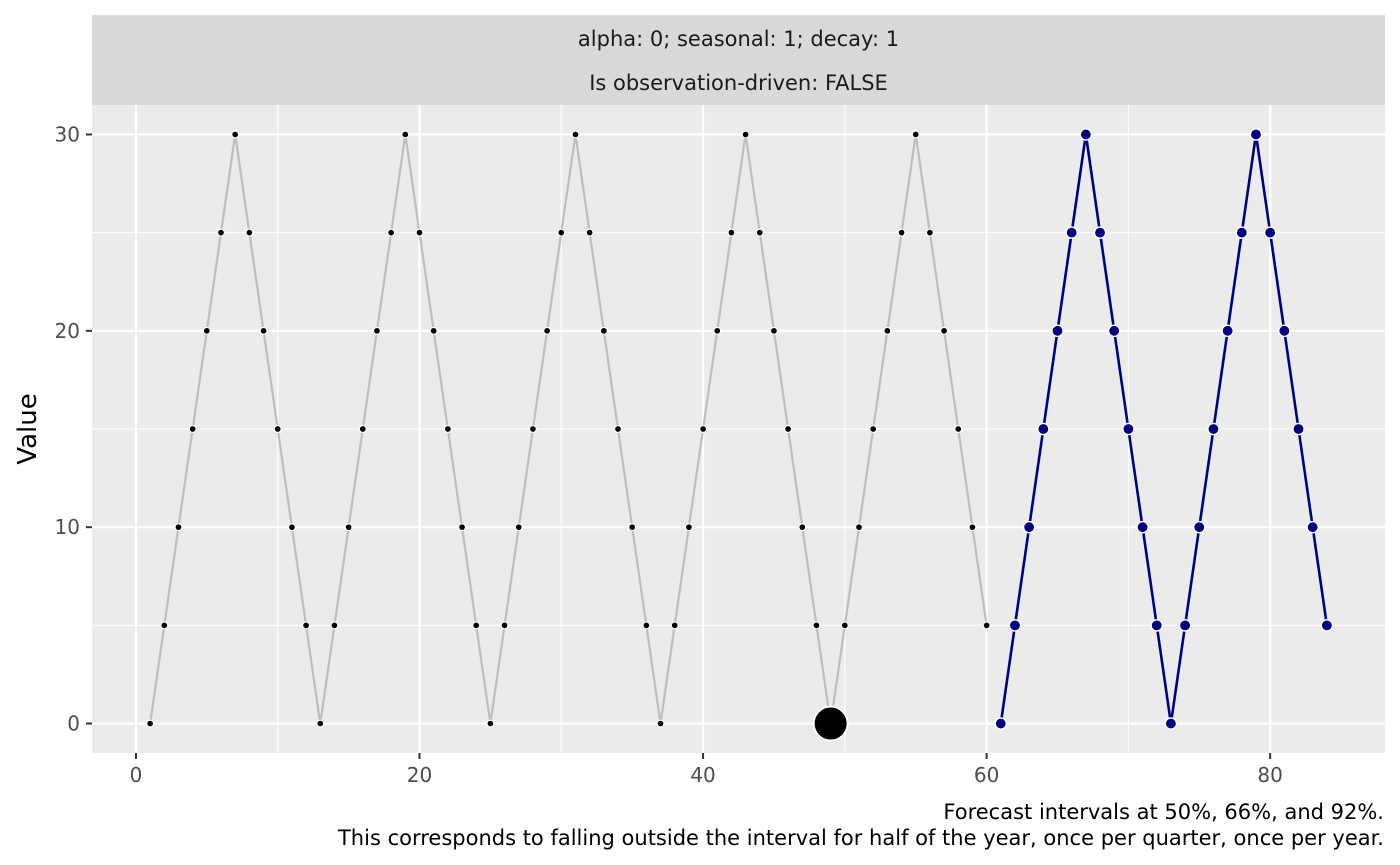 This screenshot has width=1400, height=865. What do you see at coordinates (738, 39) in the screenshot?
I see `strip-label-line1: alpha: 0; seasonal: 1; decay: 1` at bounding box center [738, 39].